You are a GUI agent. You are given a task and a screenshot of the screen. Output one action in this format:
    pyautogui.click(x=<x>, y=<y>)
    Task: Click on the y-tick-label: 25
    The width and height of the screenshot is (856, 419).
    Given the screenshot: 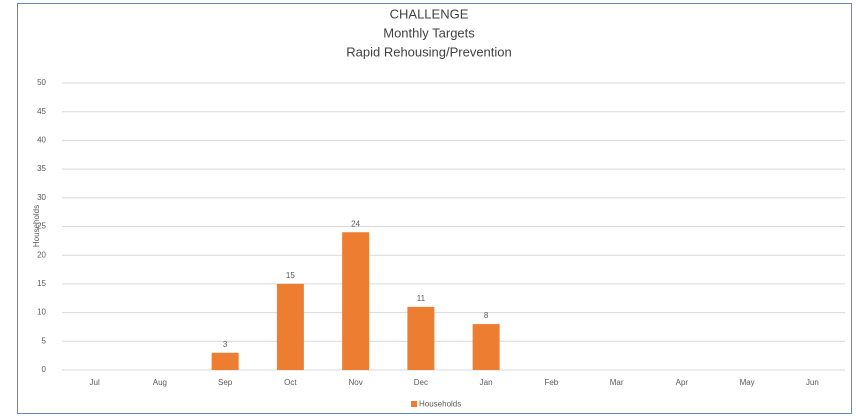 What is the action you would take?
    pyautogui.click(x=41, y=226)
    